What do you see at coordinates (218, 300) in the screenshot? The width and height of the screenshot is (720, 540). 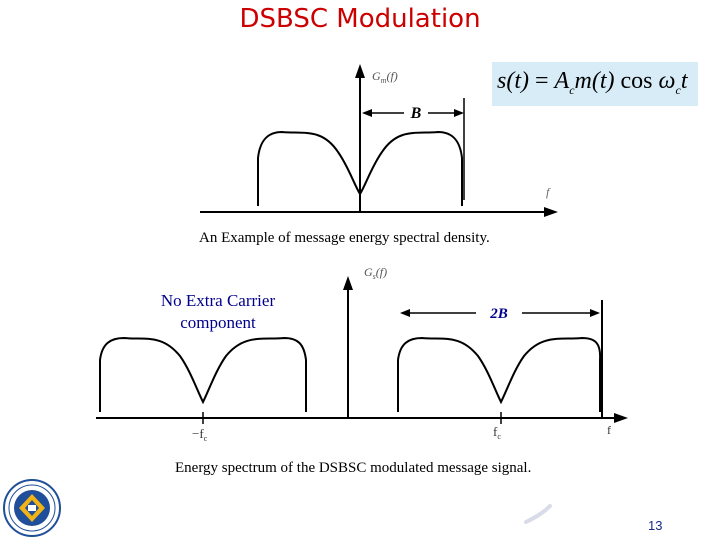 I see `note-line-1: No Extra Carrier` at bounding box center [218, 300].